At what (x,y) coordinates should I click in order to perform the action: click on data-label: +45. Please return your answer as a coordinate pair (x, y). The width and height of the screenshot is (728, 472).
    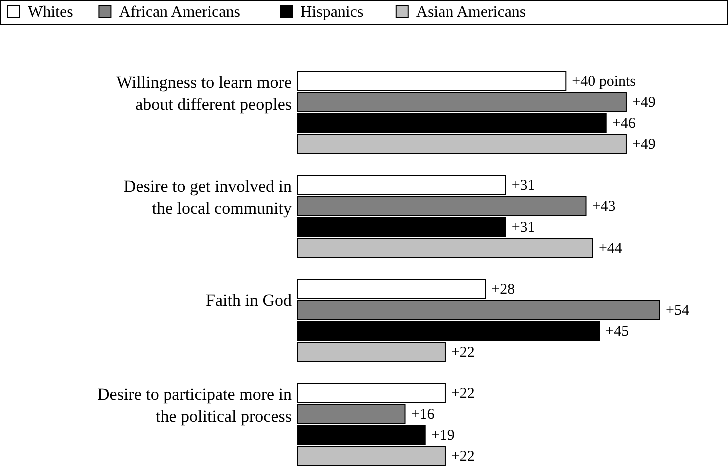
    Looking at the image, I should click on (618, 332).